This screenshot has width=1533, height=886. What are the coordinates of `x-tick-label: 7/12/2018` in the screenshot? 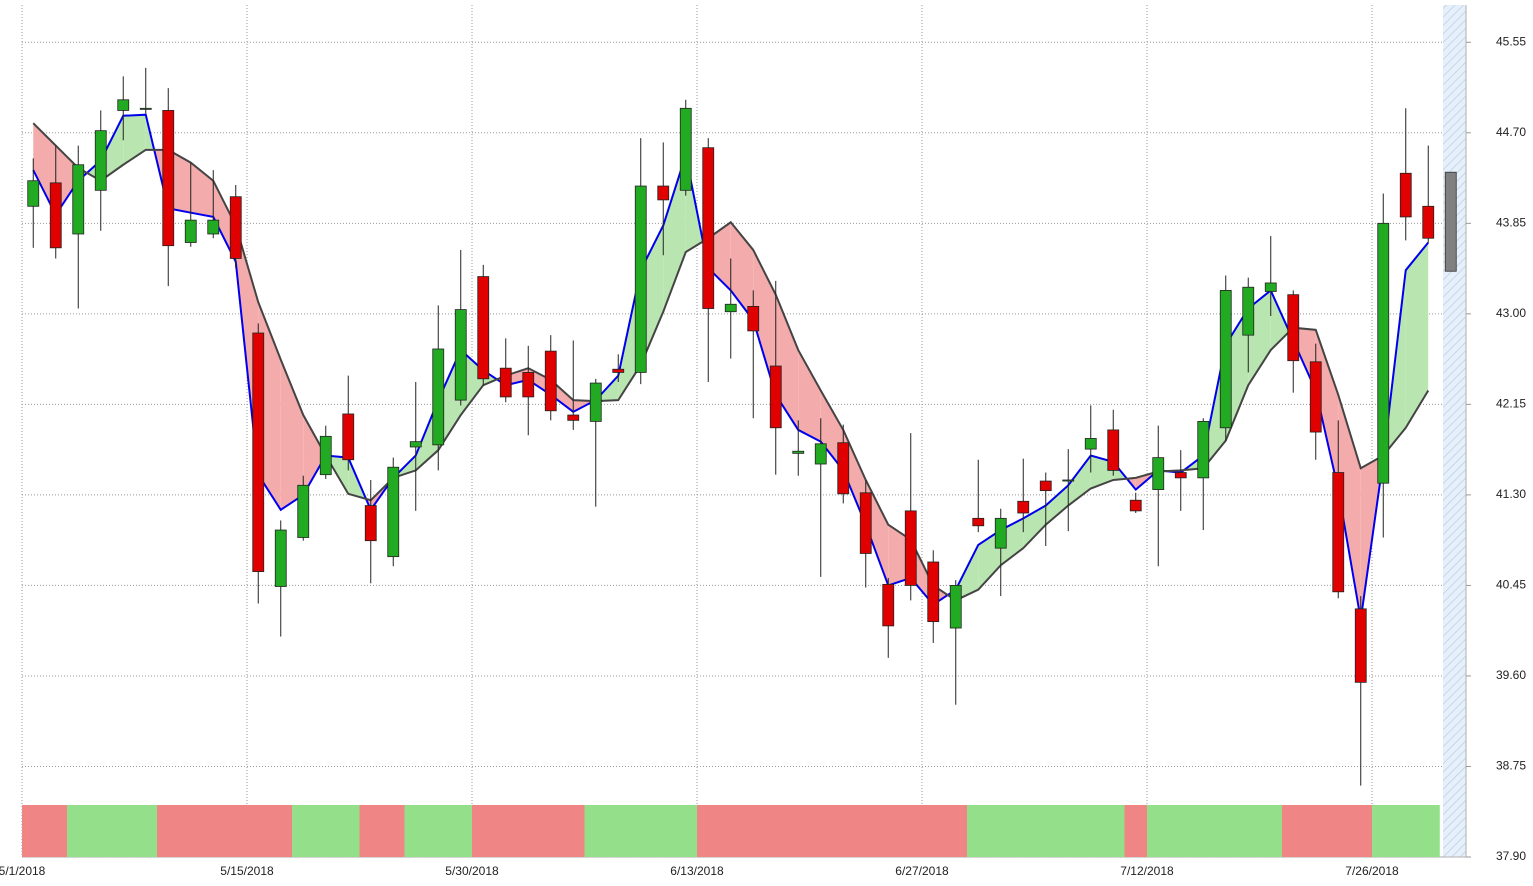 It's located at (1147, 871).